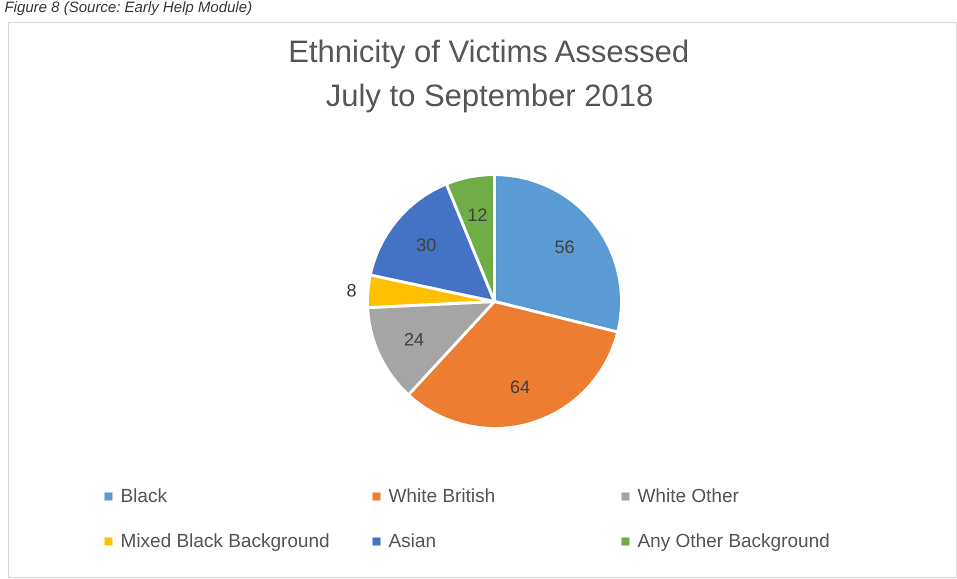  Describe the element at coordinates (734, 541) in the screenshot. I see `legend-label: Any Other Background` at that location.